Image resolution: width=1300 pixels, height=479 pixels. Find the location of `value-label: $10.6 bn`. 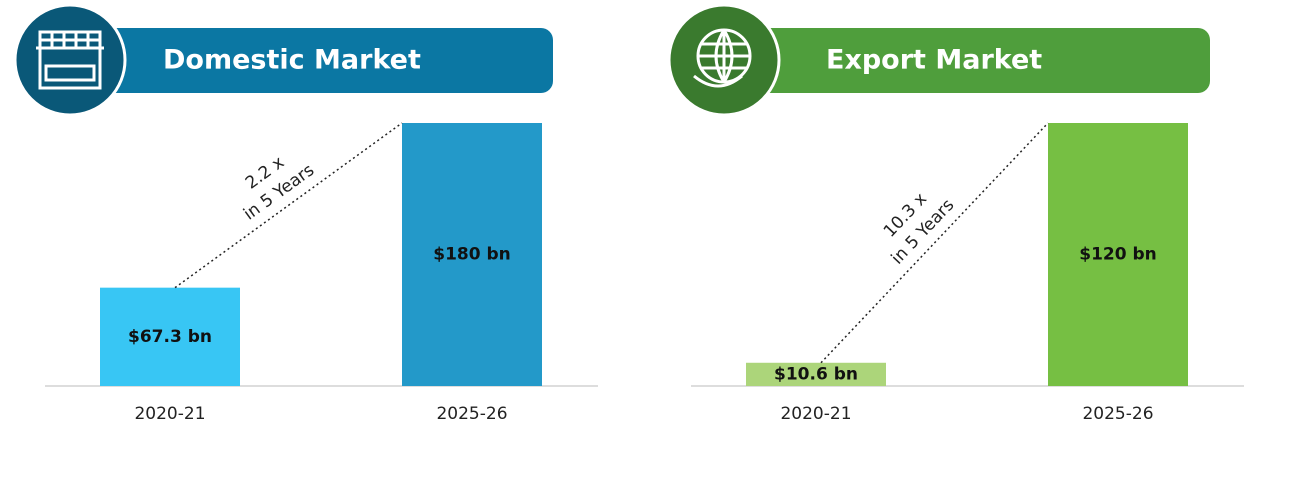

value-label: $10.6 bn is located at coordinates (816, 374).